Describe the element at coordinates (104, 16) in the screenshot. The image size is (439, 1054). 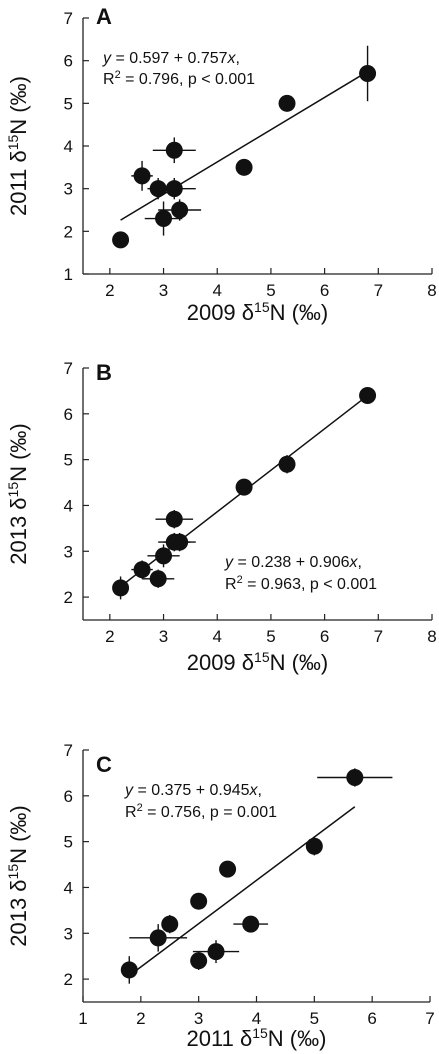
I see `panel-letter: A` at that location.